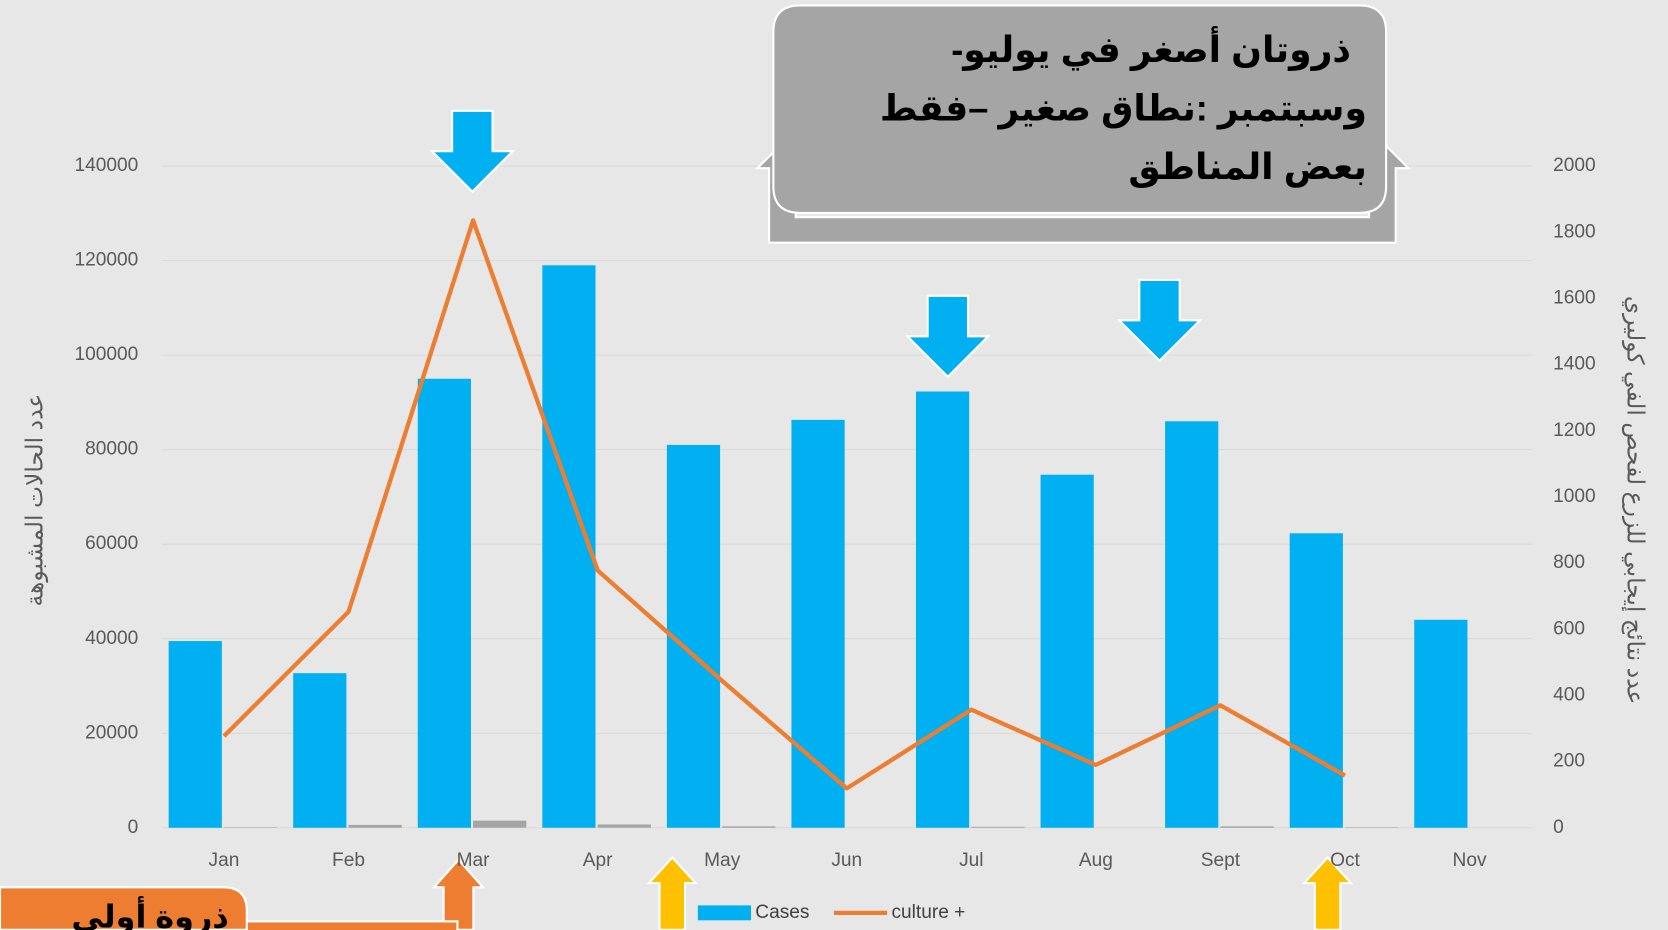 This screenshot has height=930, width=1668. What do you see at coordinates (1574, 364) in the screenshot?
I see `y2-tick-label: 1400` at bounding box center [1574, 364].